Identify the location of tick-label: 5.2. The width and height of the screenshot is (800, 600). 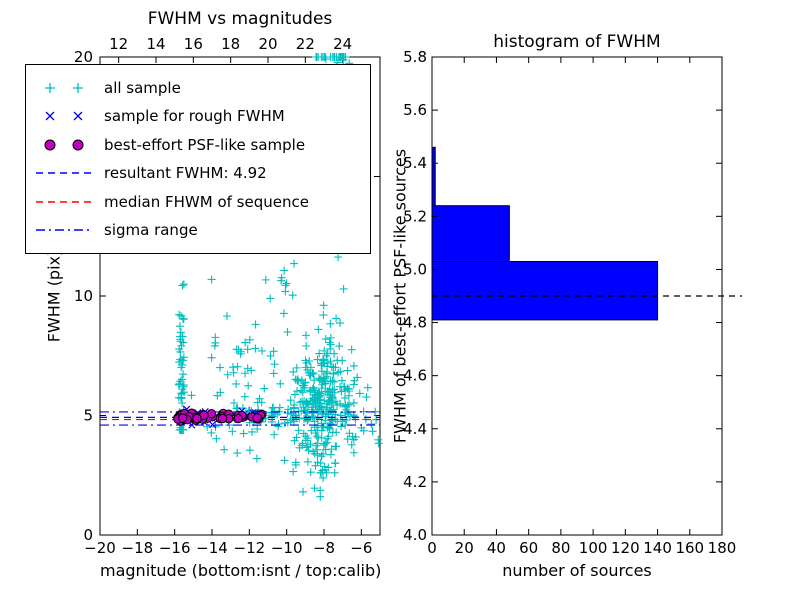
(415, 216).